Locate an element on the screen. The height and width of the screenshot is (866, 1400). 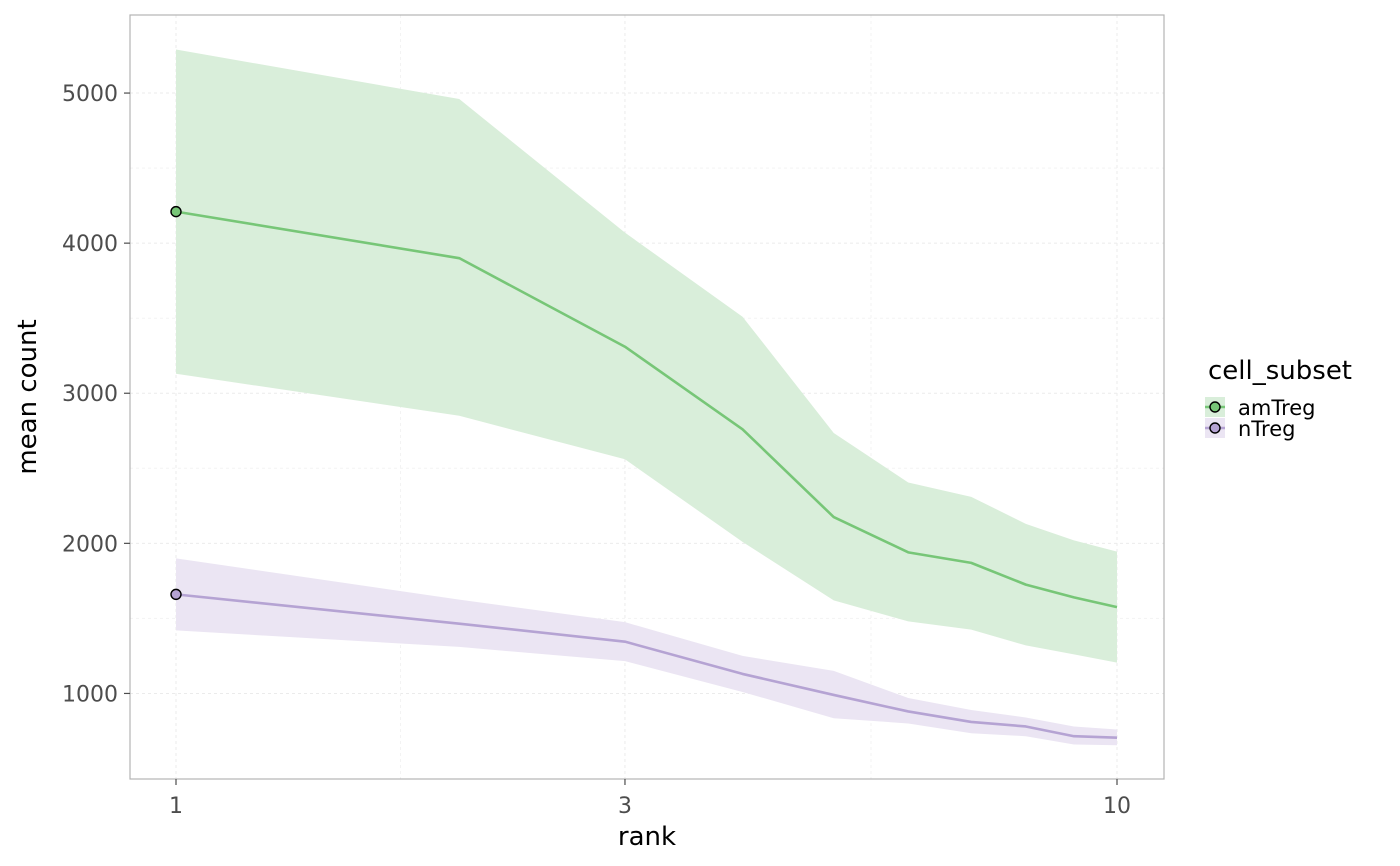
x-tick-label: 10 is located at coordinates (1117, 806).